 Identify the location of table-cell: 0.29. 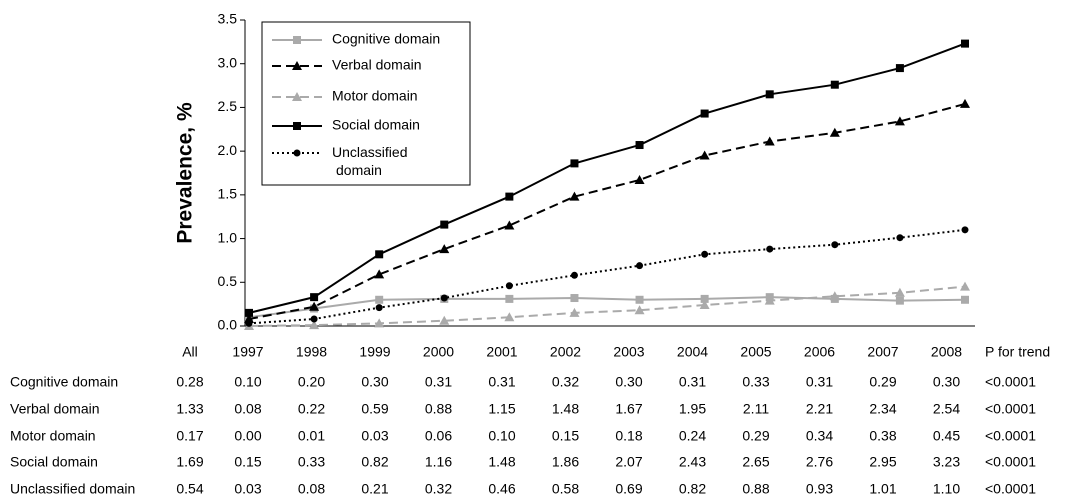
(755, 436).